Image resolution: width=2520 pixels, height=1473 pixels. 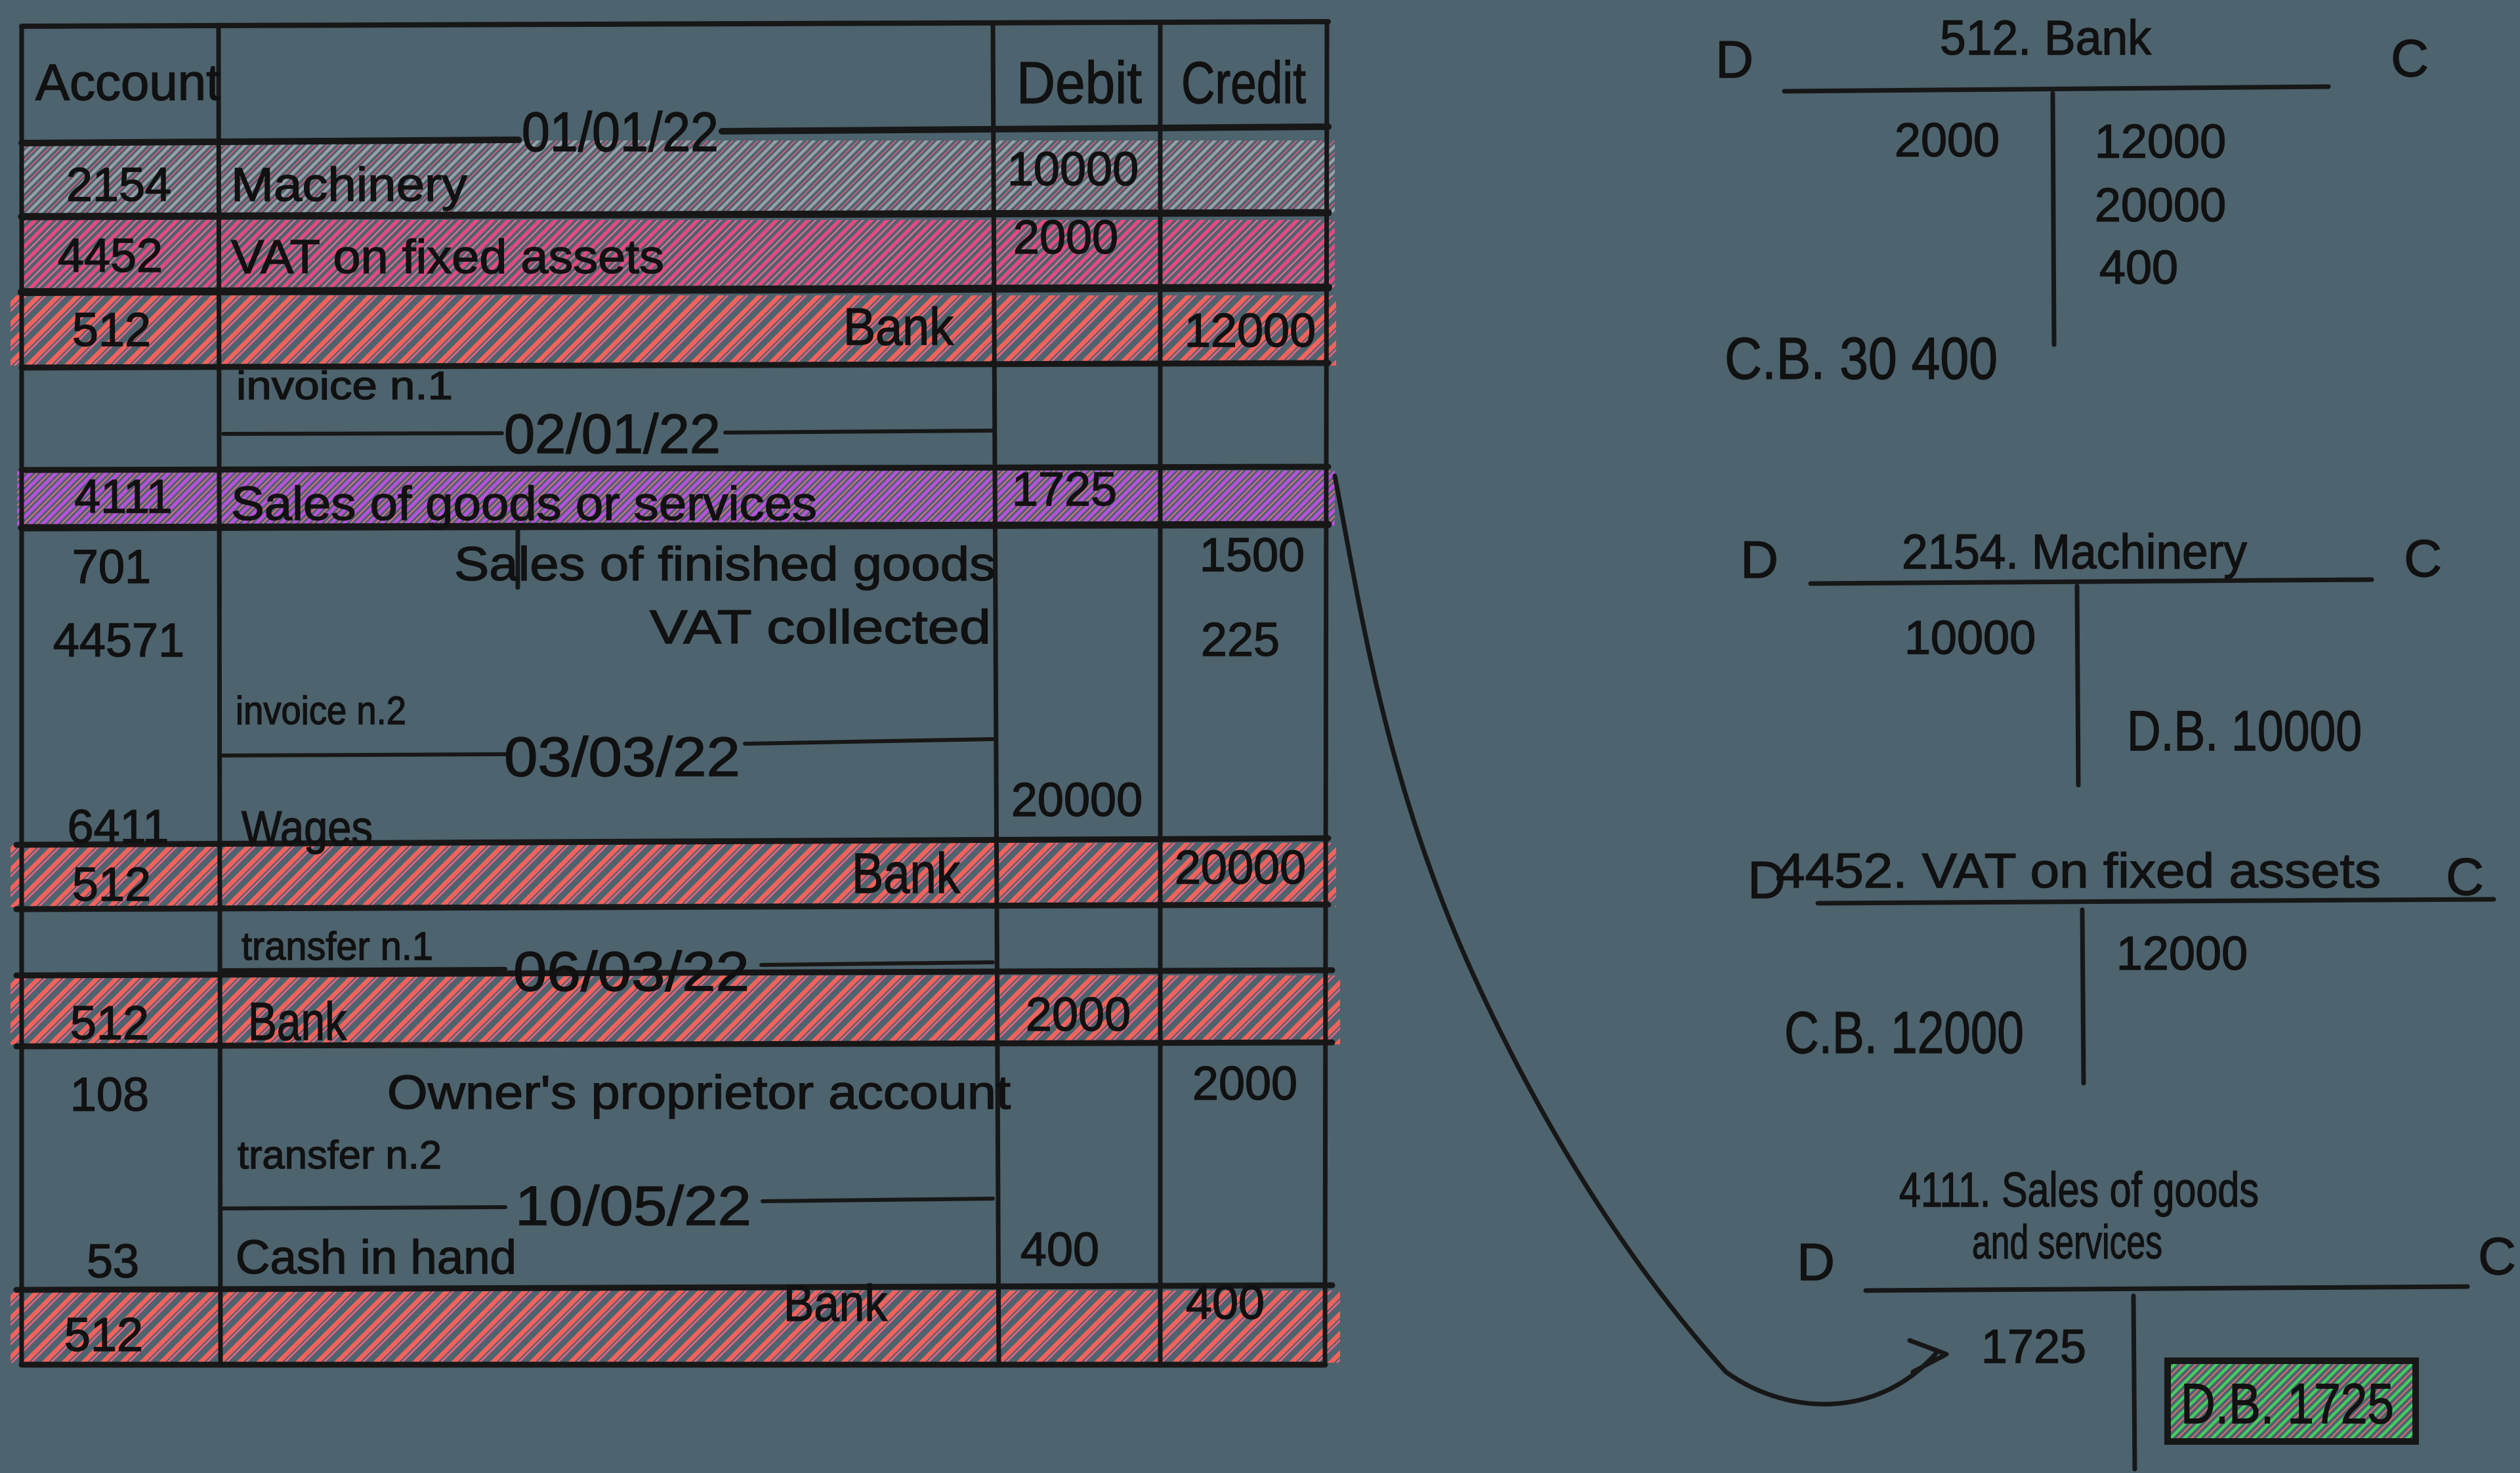 I want to click on svg-text: 4111. Sales of goods, so click(x=2079, y=1190).